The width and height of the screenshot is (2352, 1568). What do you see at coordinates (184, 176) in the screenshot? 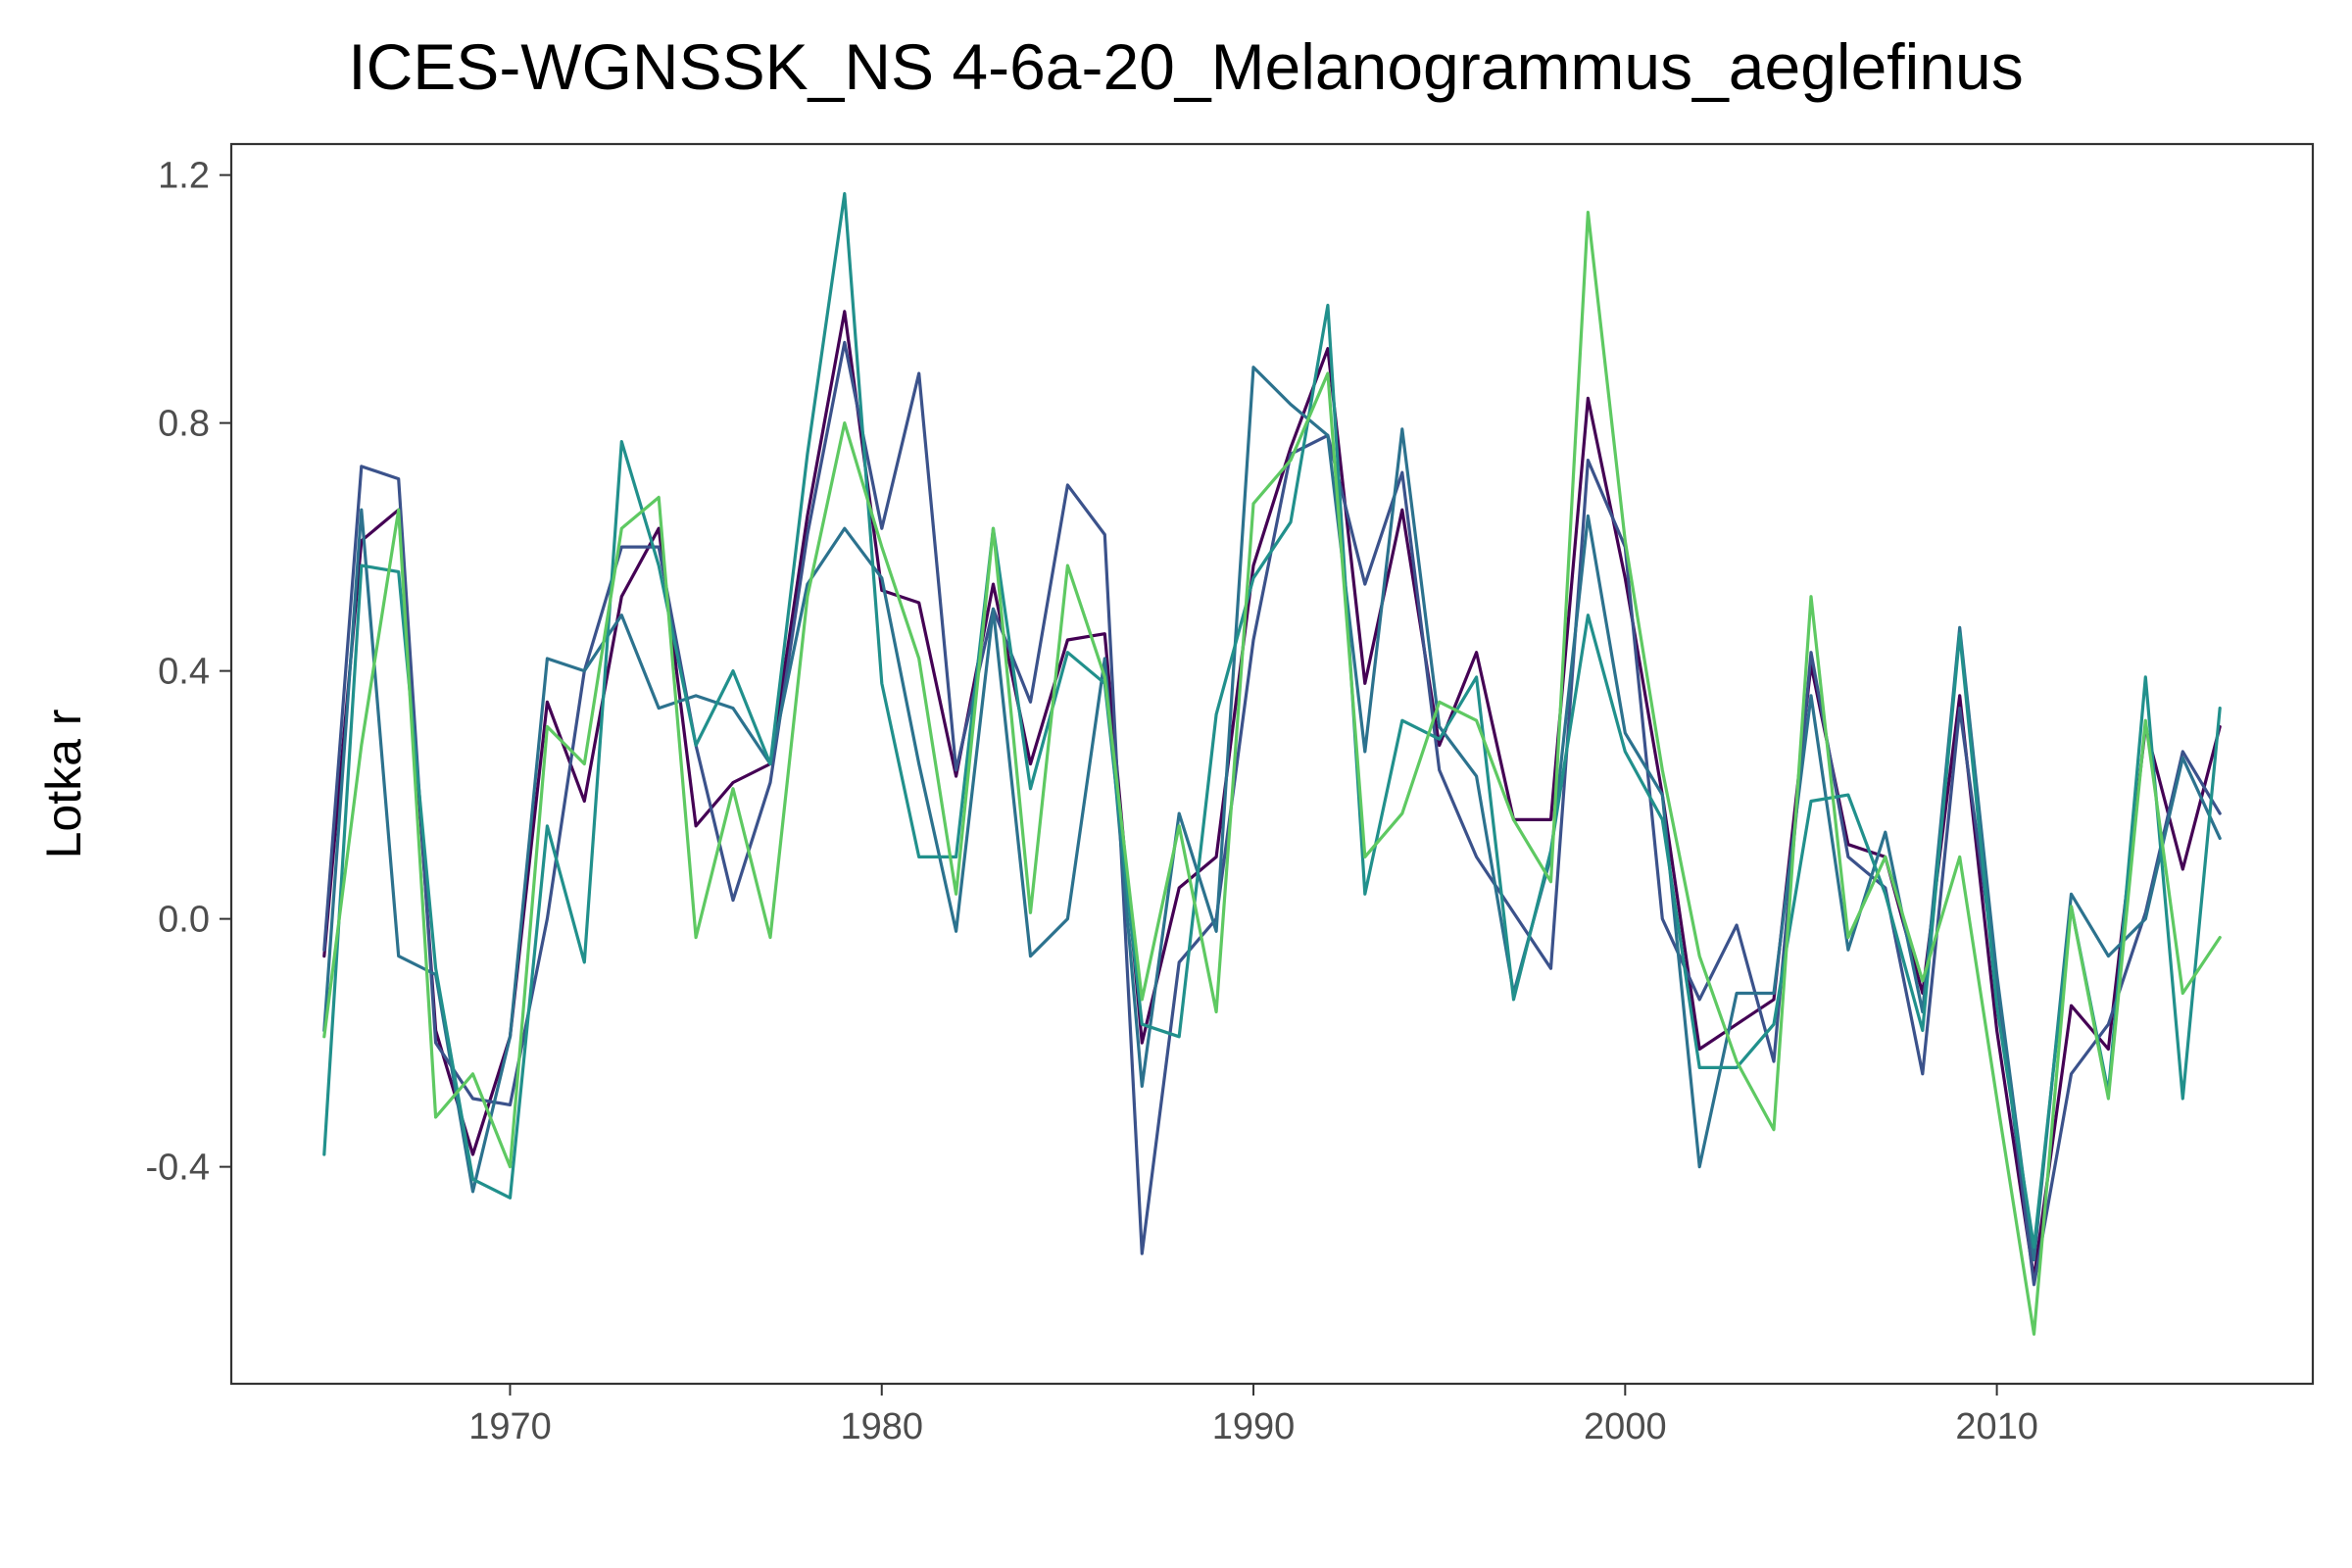
I see `y-tick-label: 1.2` at bounding box center [184, 176].